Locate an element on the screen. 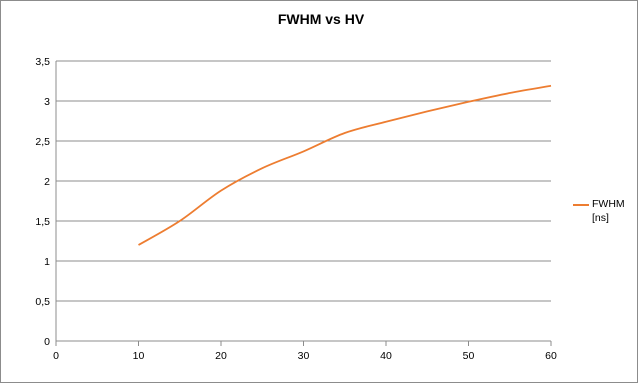 Image resolution: width=638 pixels, height=383 pixels. x-tick-label: 10 is located at coordinates (139, 356).